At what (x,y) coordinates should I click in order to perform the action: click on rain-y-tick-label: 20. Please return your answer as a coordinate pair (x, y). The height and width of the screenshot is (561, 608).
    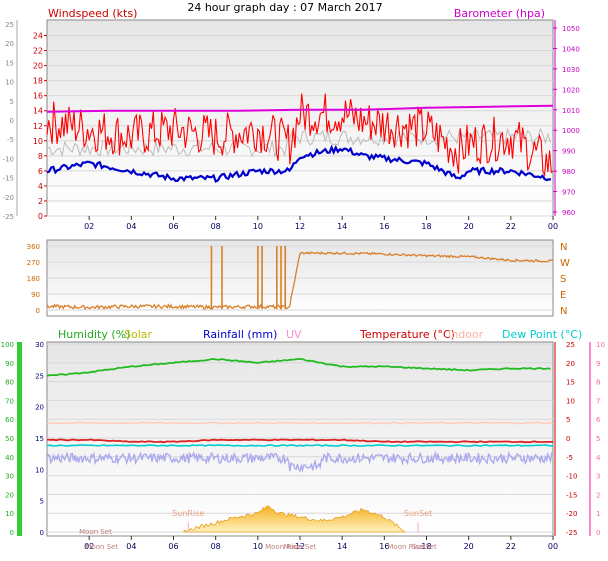
    Looking at the image, I should click on (39, 408).